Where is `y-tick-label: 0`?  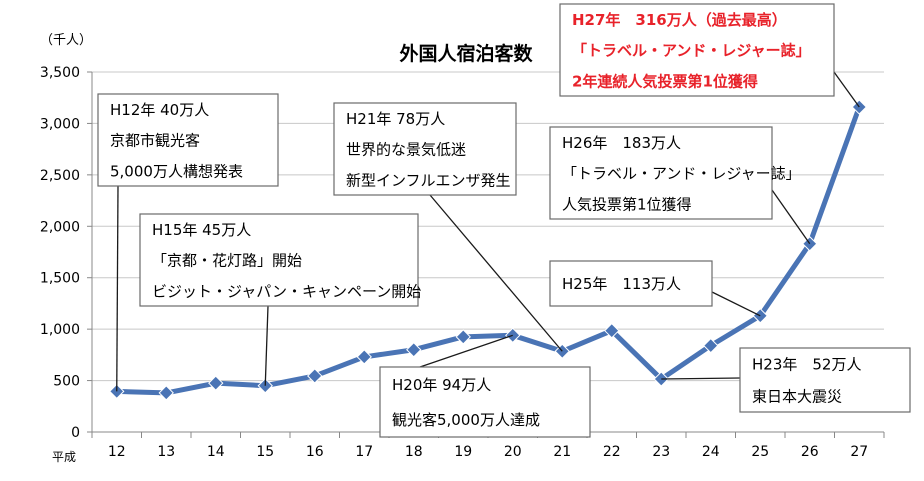
y-tick-label: 0 is located at coordinates (75, 433).